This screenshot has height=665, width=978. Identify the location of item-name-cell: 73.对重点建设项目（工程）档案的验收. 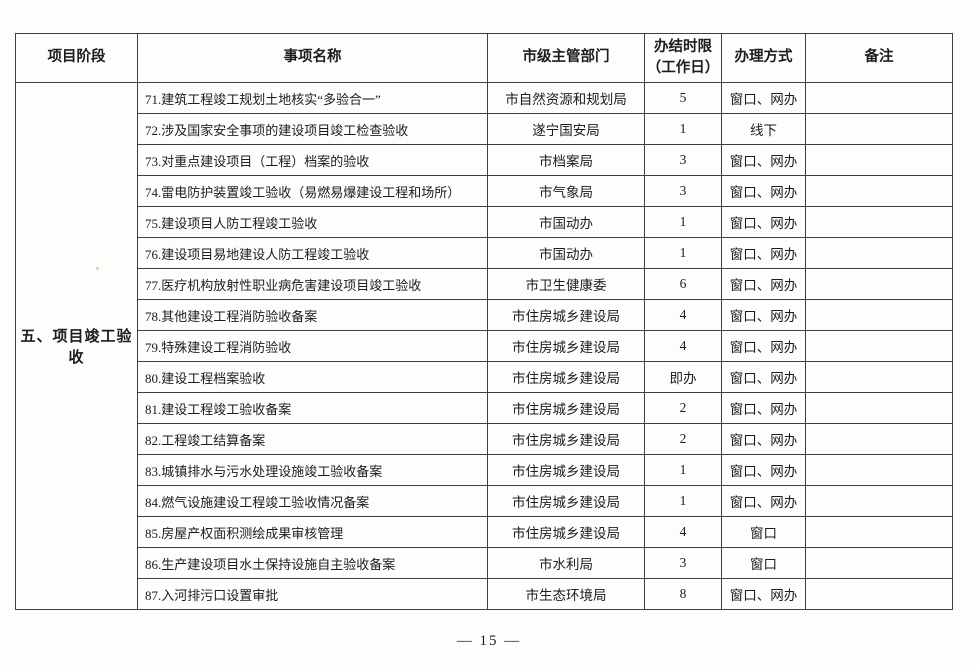
(312, 160).